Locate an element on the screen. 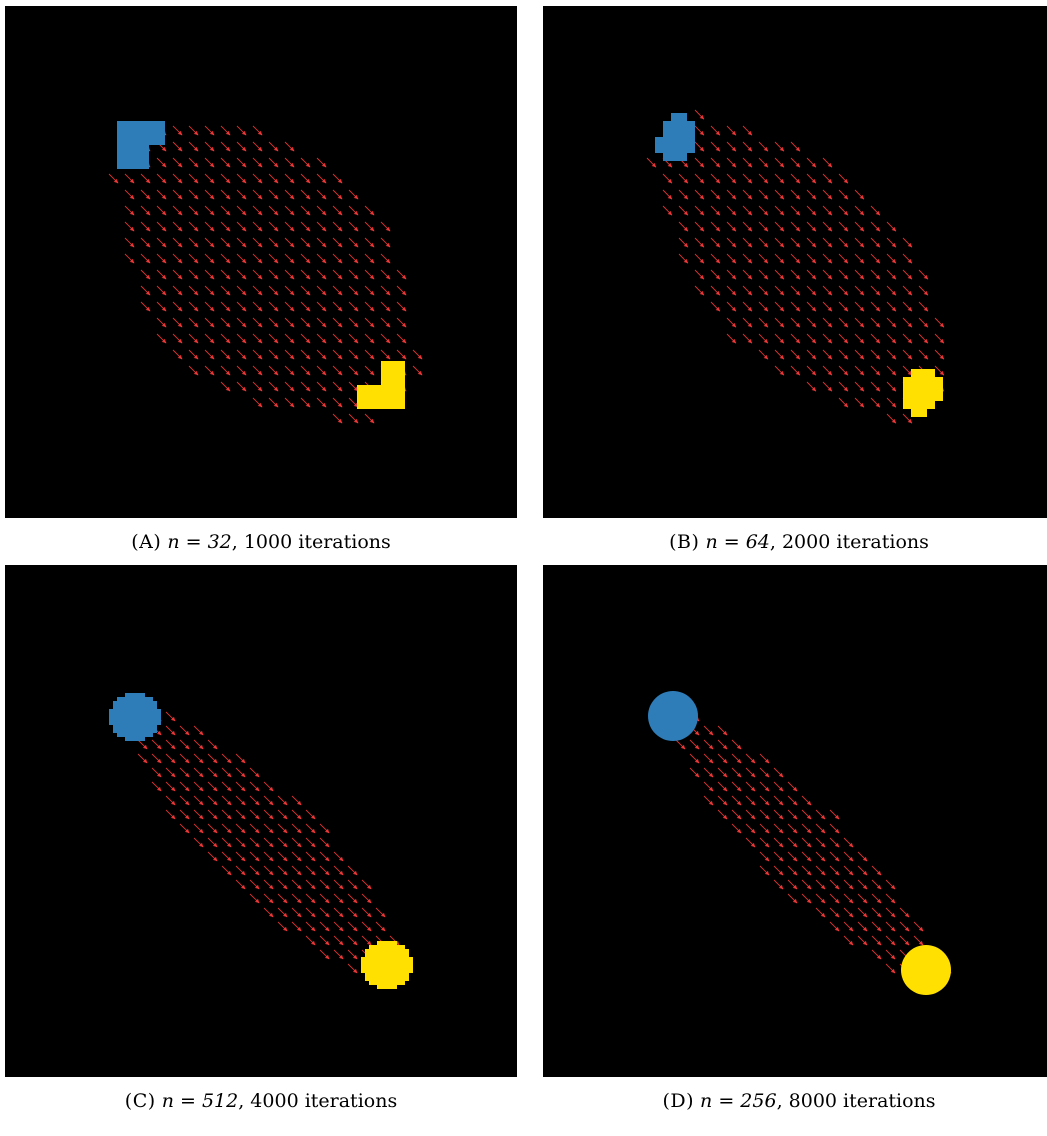 The width and height of the screenshot is (1047, 1136). target-blob is located at coordinates (926, 970).